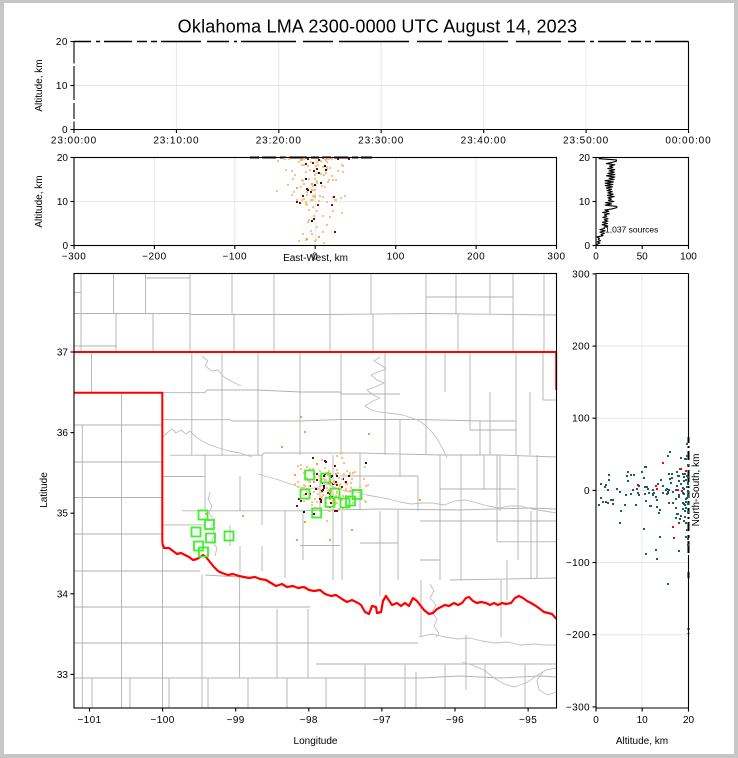 Image resolution: width=738 pixels, height=758 pixels. What do you see at coordinates (643, 257) in the screenshot?
I see `svg-text: 50` at bounding box center [643, 257].